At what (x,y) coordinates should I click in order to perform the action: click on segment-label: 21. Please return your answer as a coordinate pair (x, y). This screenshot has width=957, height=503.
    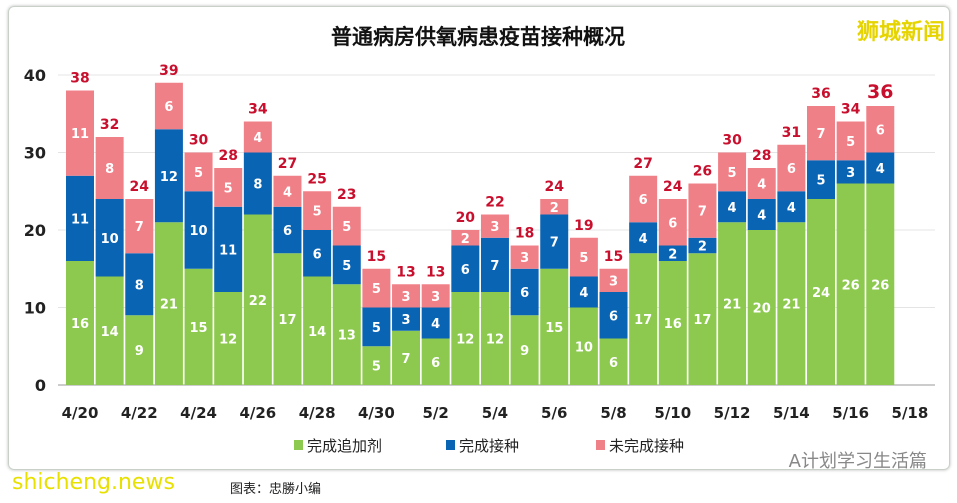
    Looking at the image, I should click on (169, 305).